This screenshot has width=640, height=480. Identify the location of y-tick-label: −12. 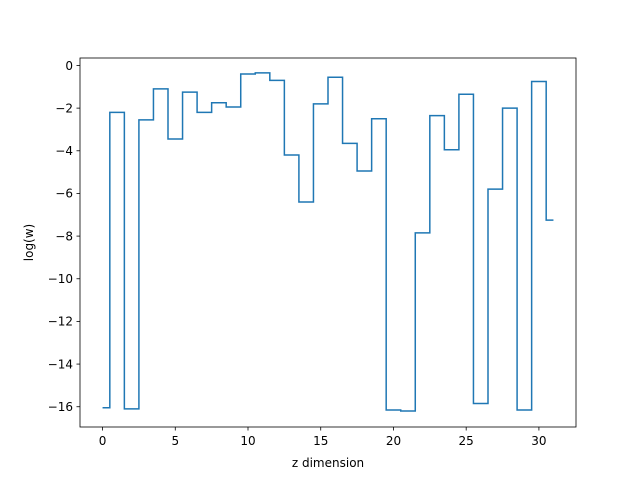
(60, 322).